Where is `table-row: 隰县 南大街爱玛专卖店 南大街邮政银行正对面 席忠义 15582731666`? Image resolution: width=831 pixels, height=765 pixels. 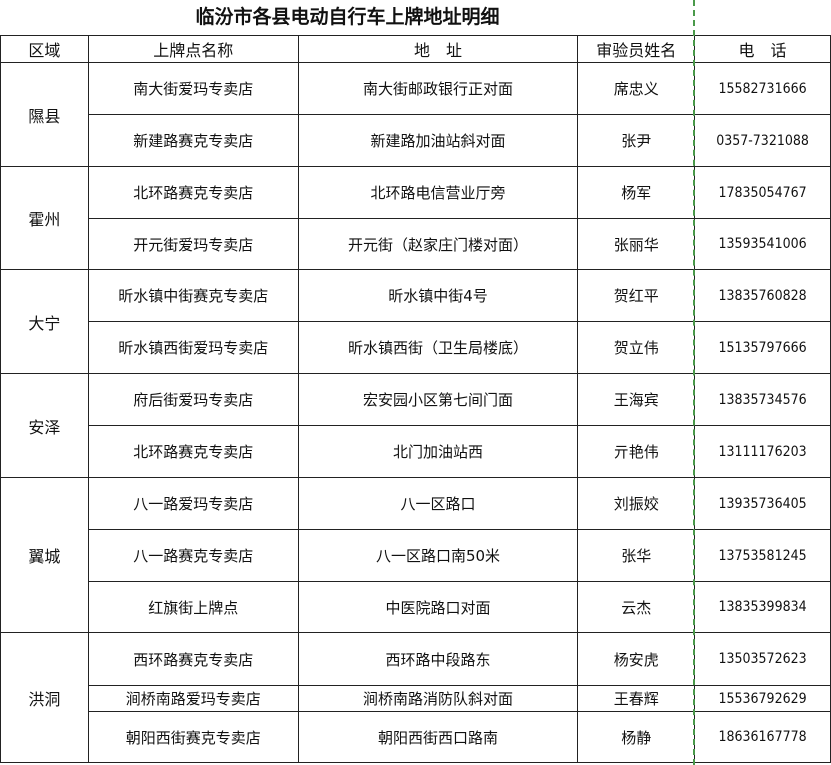 table-row: 隰县 南大街爱玛专卖店 南大街邮政银行正对面 席忠义 15582731666 is located at coordinates (415, 114).